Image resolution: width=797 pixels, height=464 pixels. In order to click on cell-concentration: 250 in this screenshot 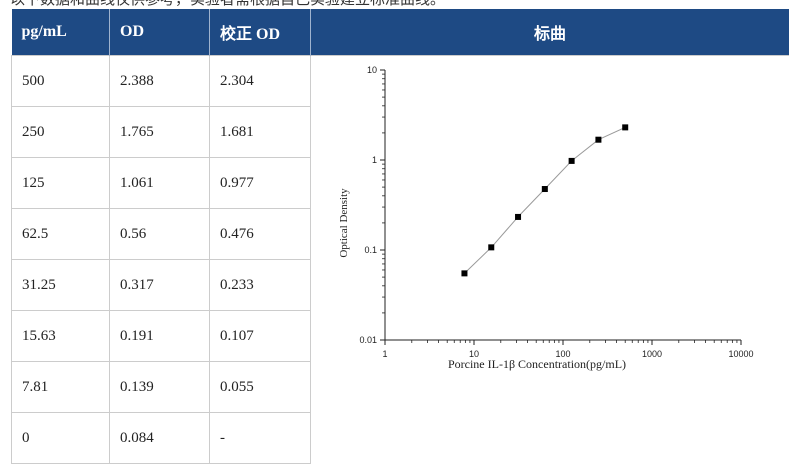, I will do `click(60, 132)`.